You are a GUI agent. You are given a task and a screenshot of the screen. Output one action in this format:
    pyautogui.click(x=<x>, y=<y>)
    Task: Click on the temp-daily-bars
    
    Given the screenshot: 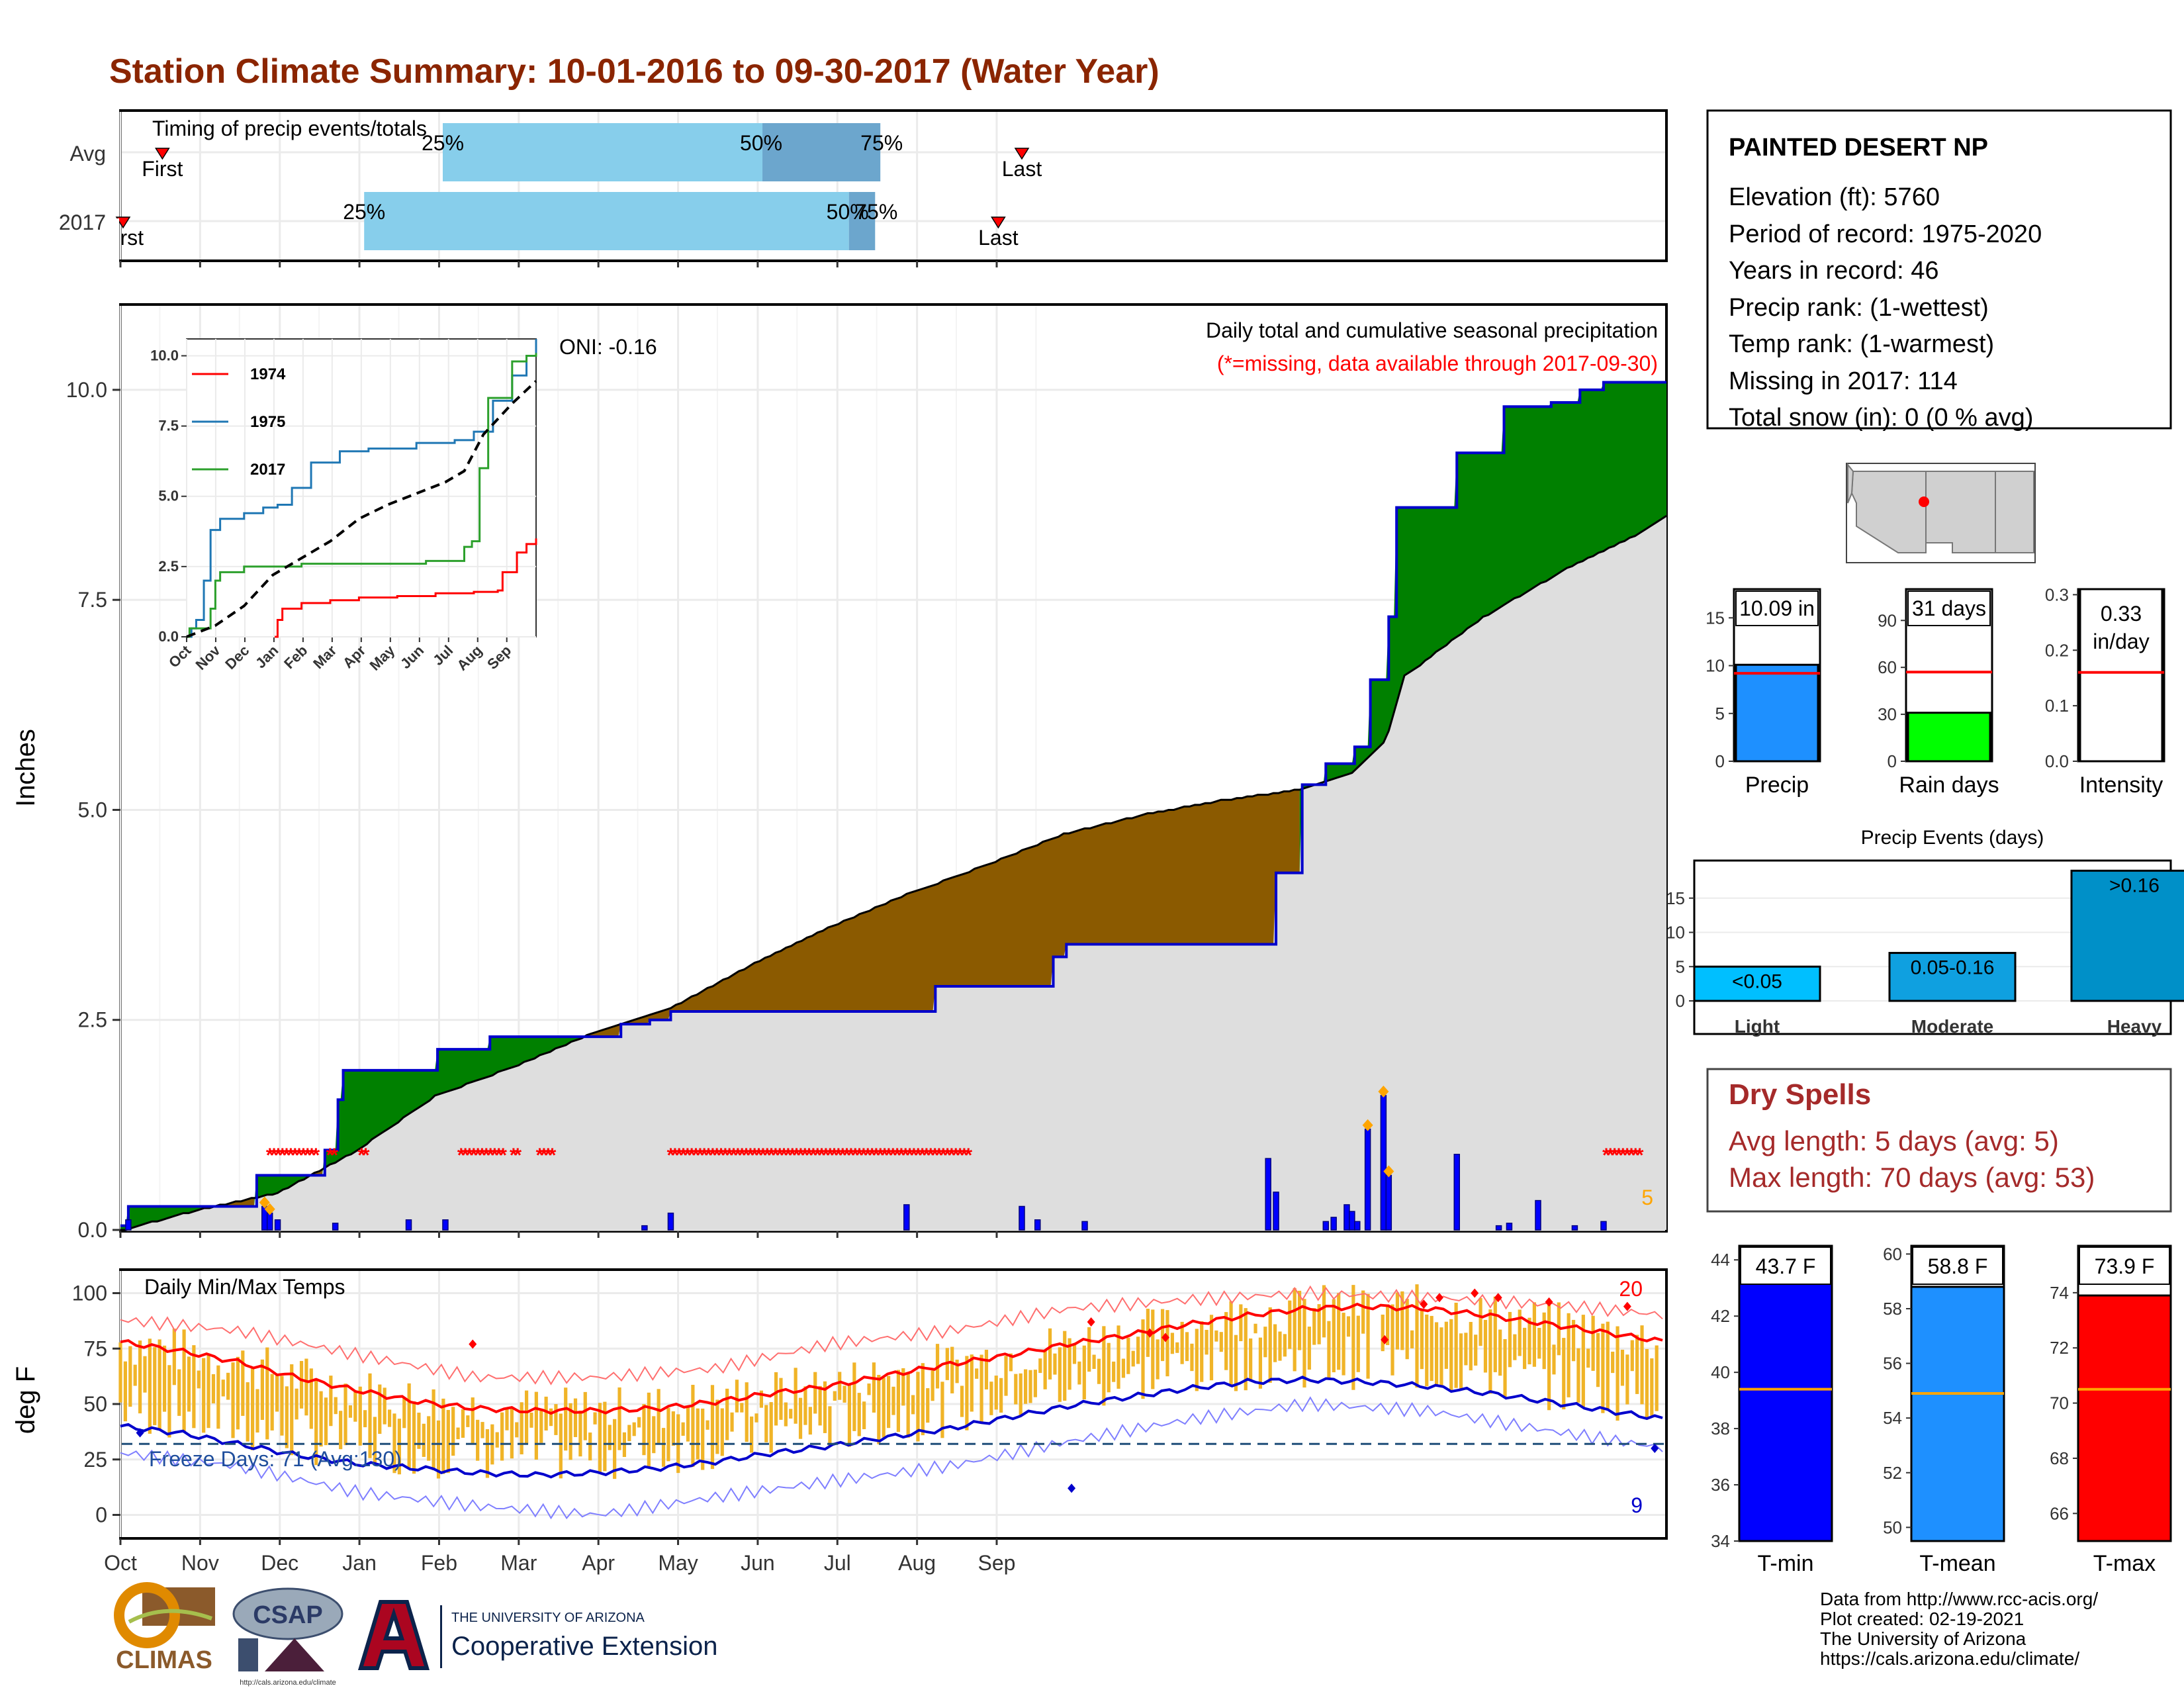 What is the action you would take?
    pyautogui.click(x=889, y=1381)
    